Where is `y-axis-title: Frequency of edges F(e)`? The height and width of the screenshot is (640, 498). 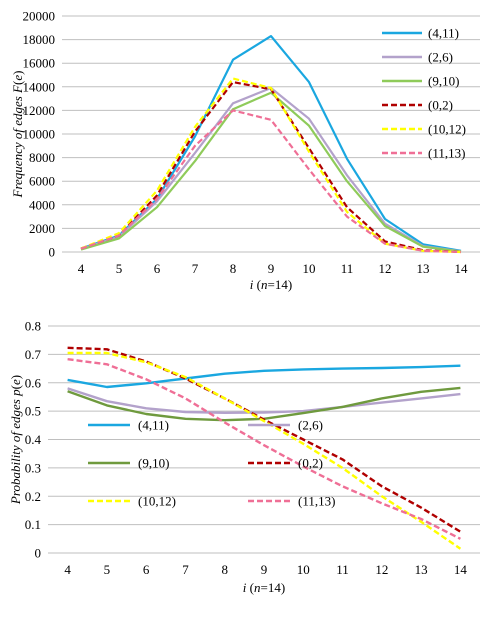
y-axis-title: Frequency of edges F(e) is located at coordinates (17, 135).